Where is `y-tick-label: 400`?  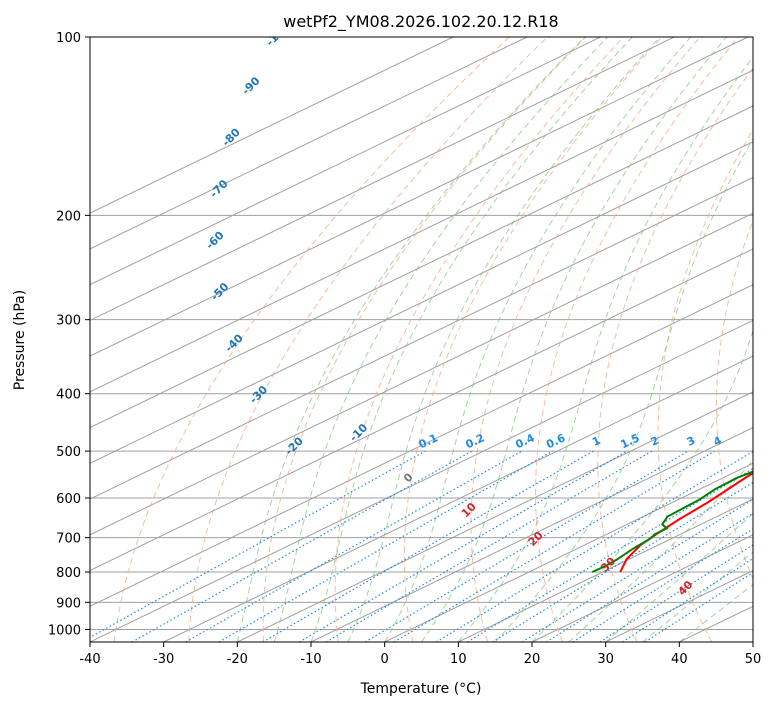
y-tick-label: 400 is located at coordinates (68, 395).